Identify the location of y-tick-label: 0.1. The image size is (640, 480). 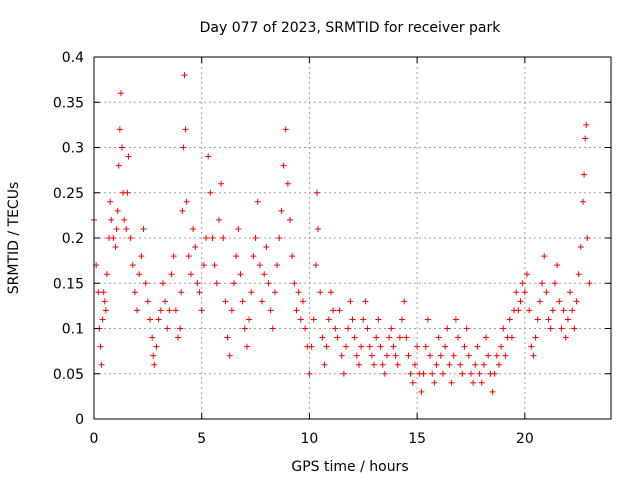
(73, 330).